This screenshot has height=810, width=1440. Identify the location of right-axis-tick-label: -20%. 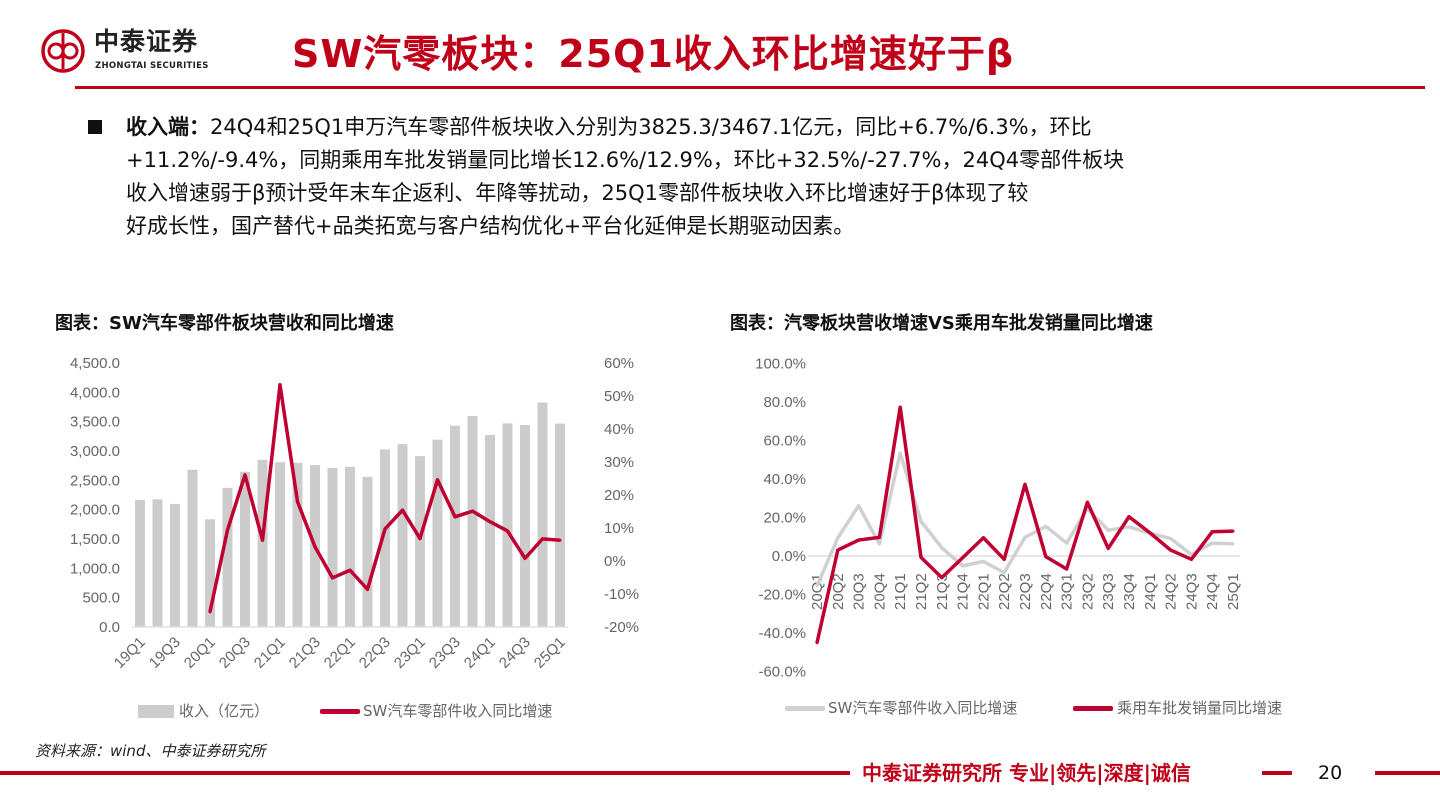
(621, 627).